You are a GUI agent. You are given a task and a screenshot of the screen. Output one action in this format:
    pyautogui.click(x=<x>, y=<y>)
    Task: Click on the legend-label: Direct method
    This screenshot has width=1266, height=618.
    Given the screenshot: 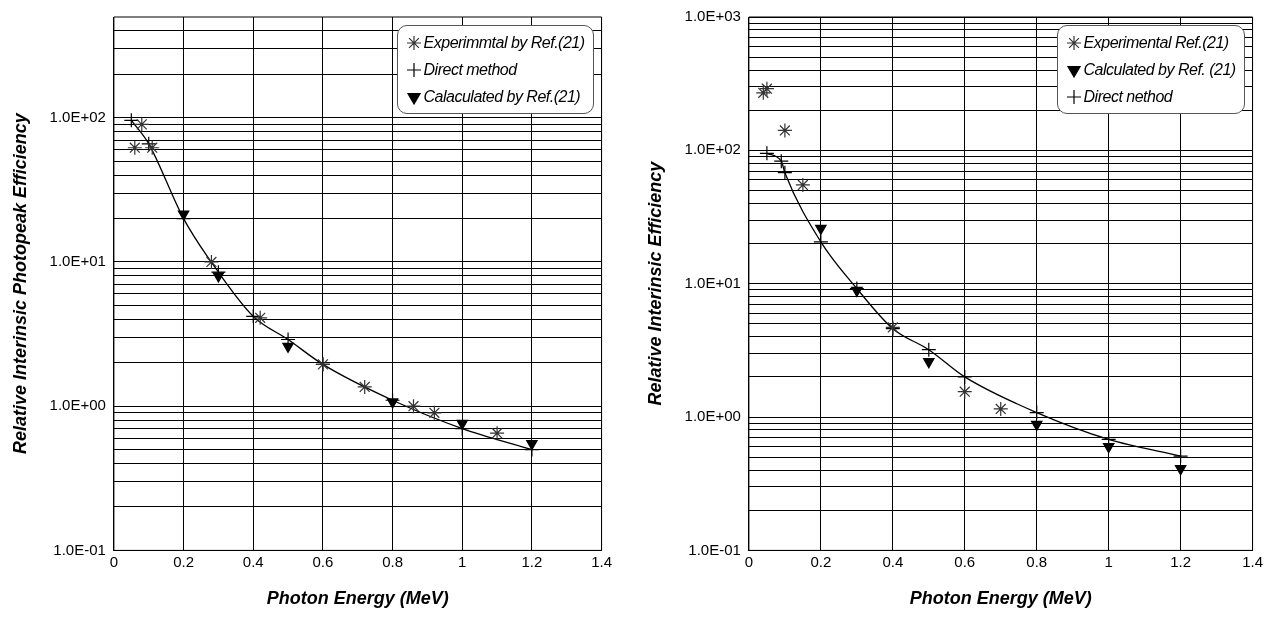 What is the action you would take?
    pyautogui.click(x=470, y=69)
    